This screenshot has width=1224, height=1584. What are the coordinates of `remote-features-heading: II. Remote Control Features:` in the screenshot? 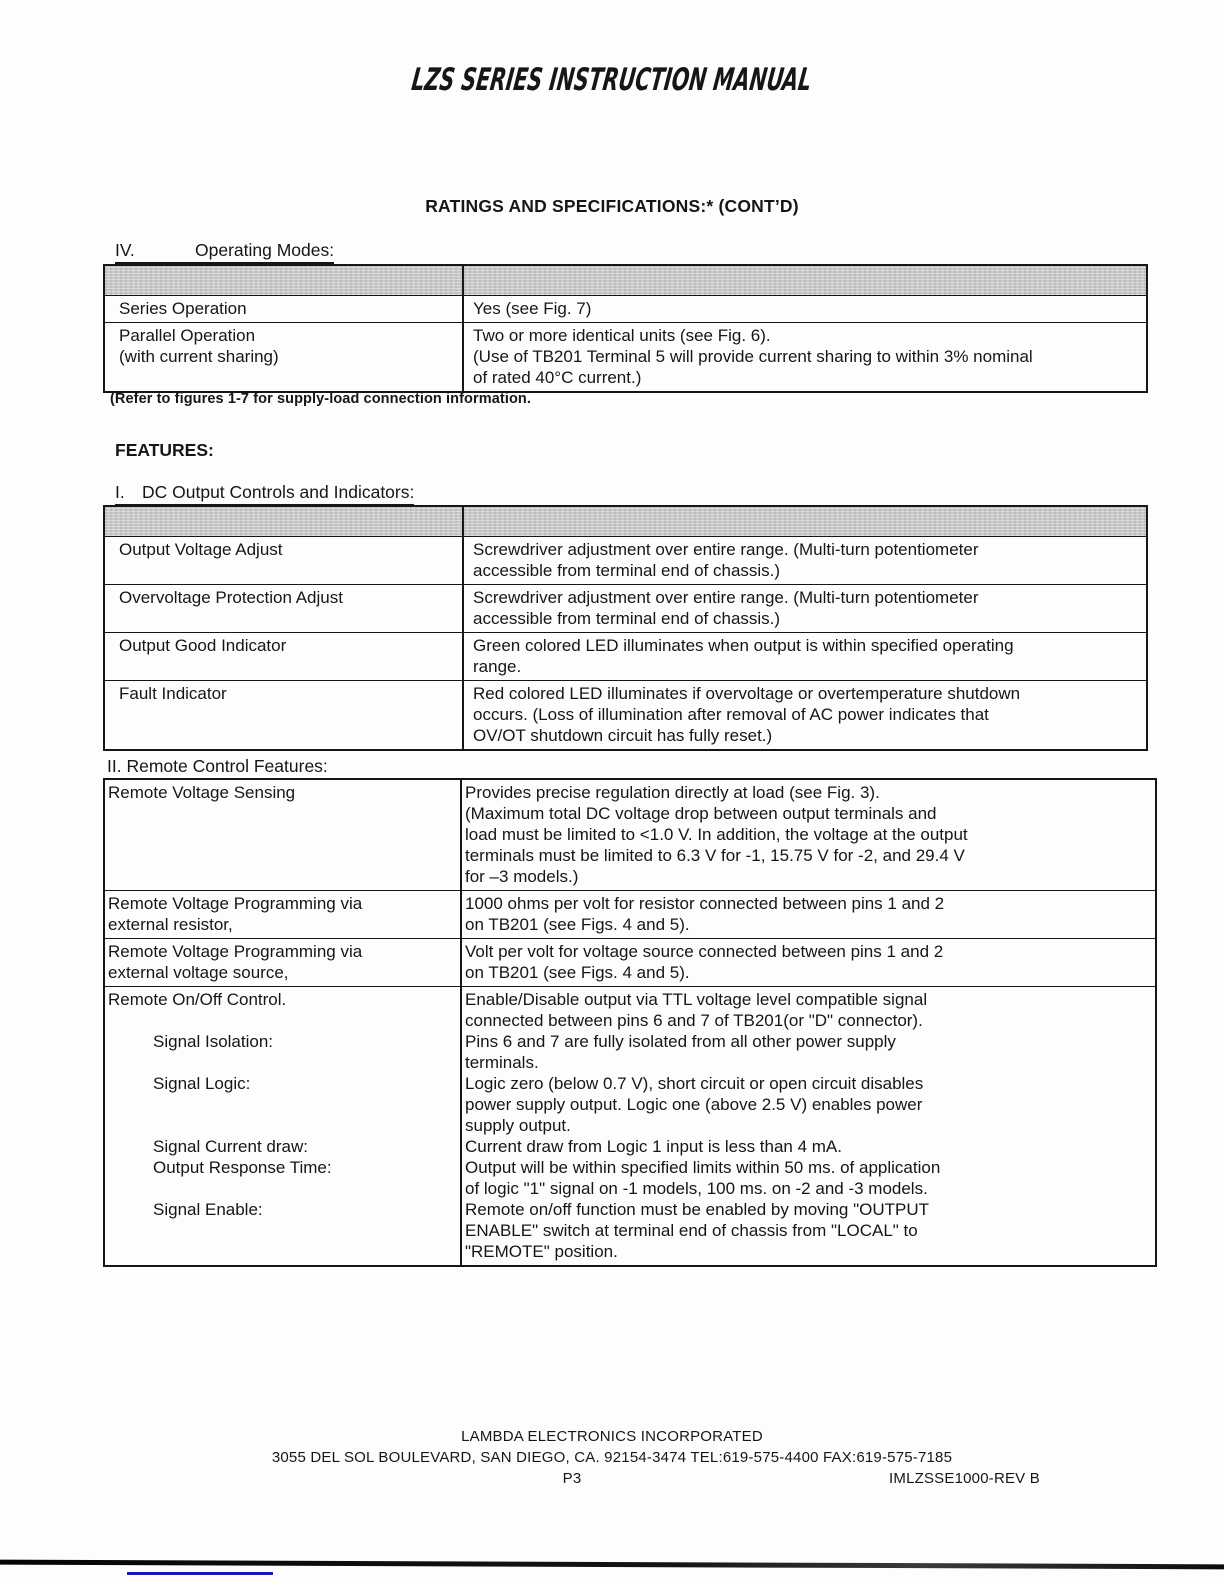 It's located at (217, 766).